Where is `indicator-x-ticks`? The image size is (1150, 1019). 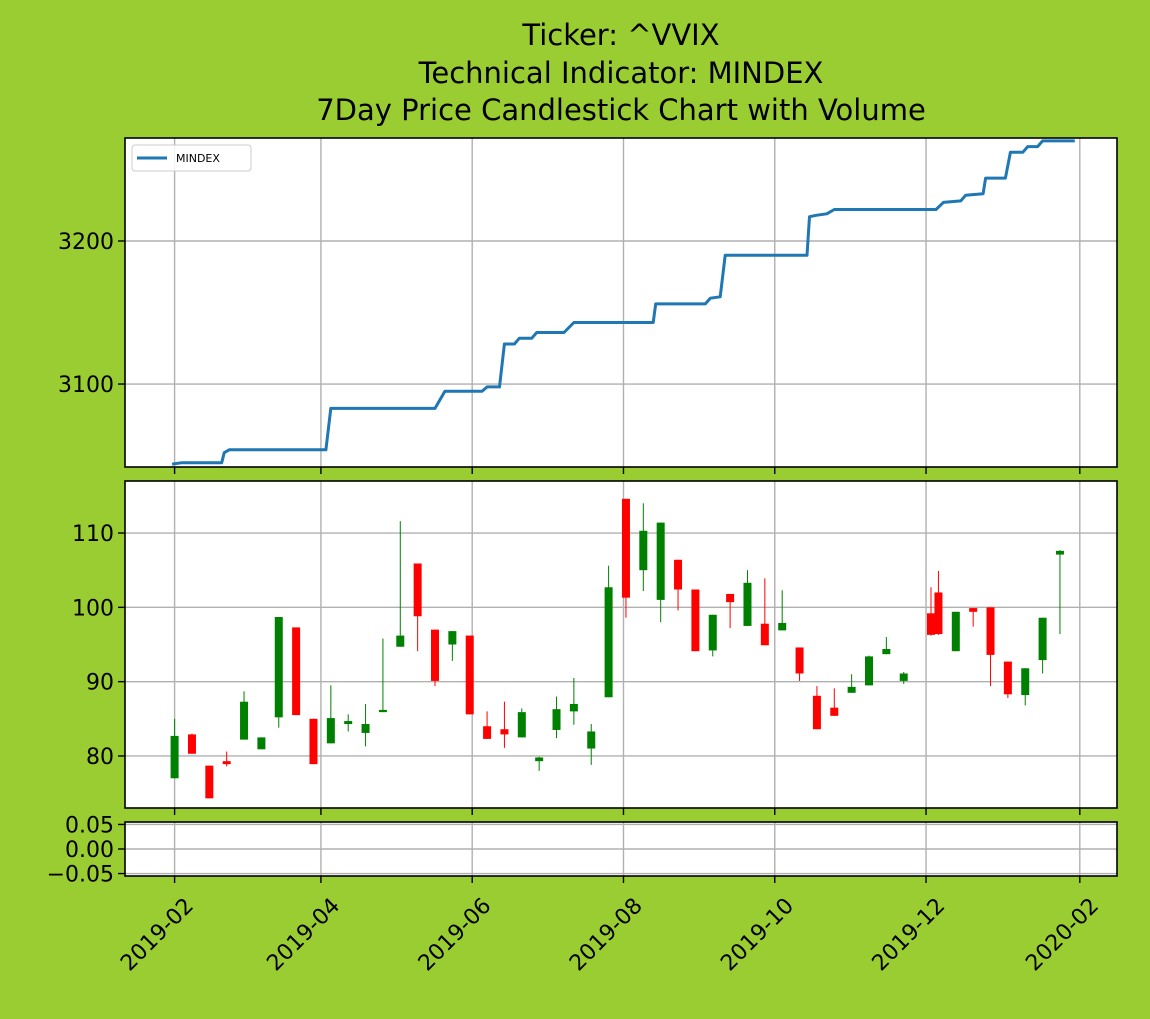 indicator-x-ticks is located at coordinates (627, 470).